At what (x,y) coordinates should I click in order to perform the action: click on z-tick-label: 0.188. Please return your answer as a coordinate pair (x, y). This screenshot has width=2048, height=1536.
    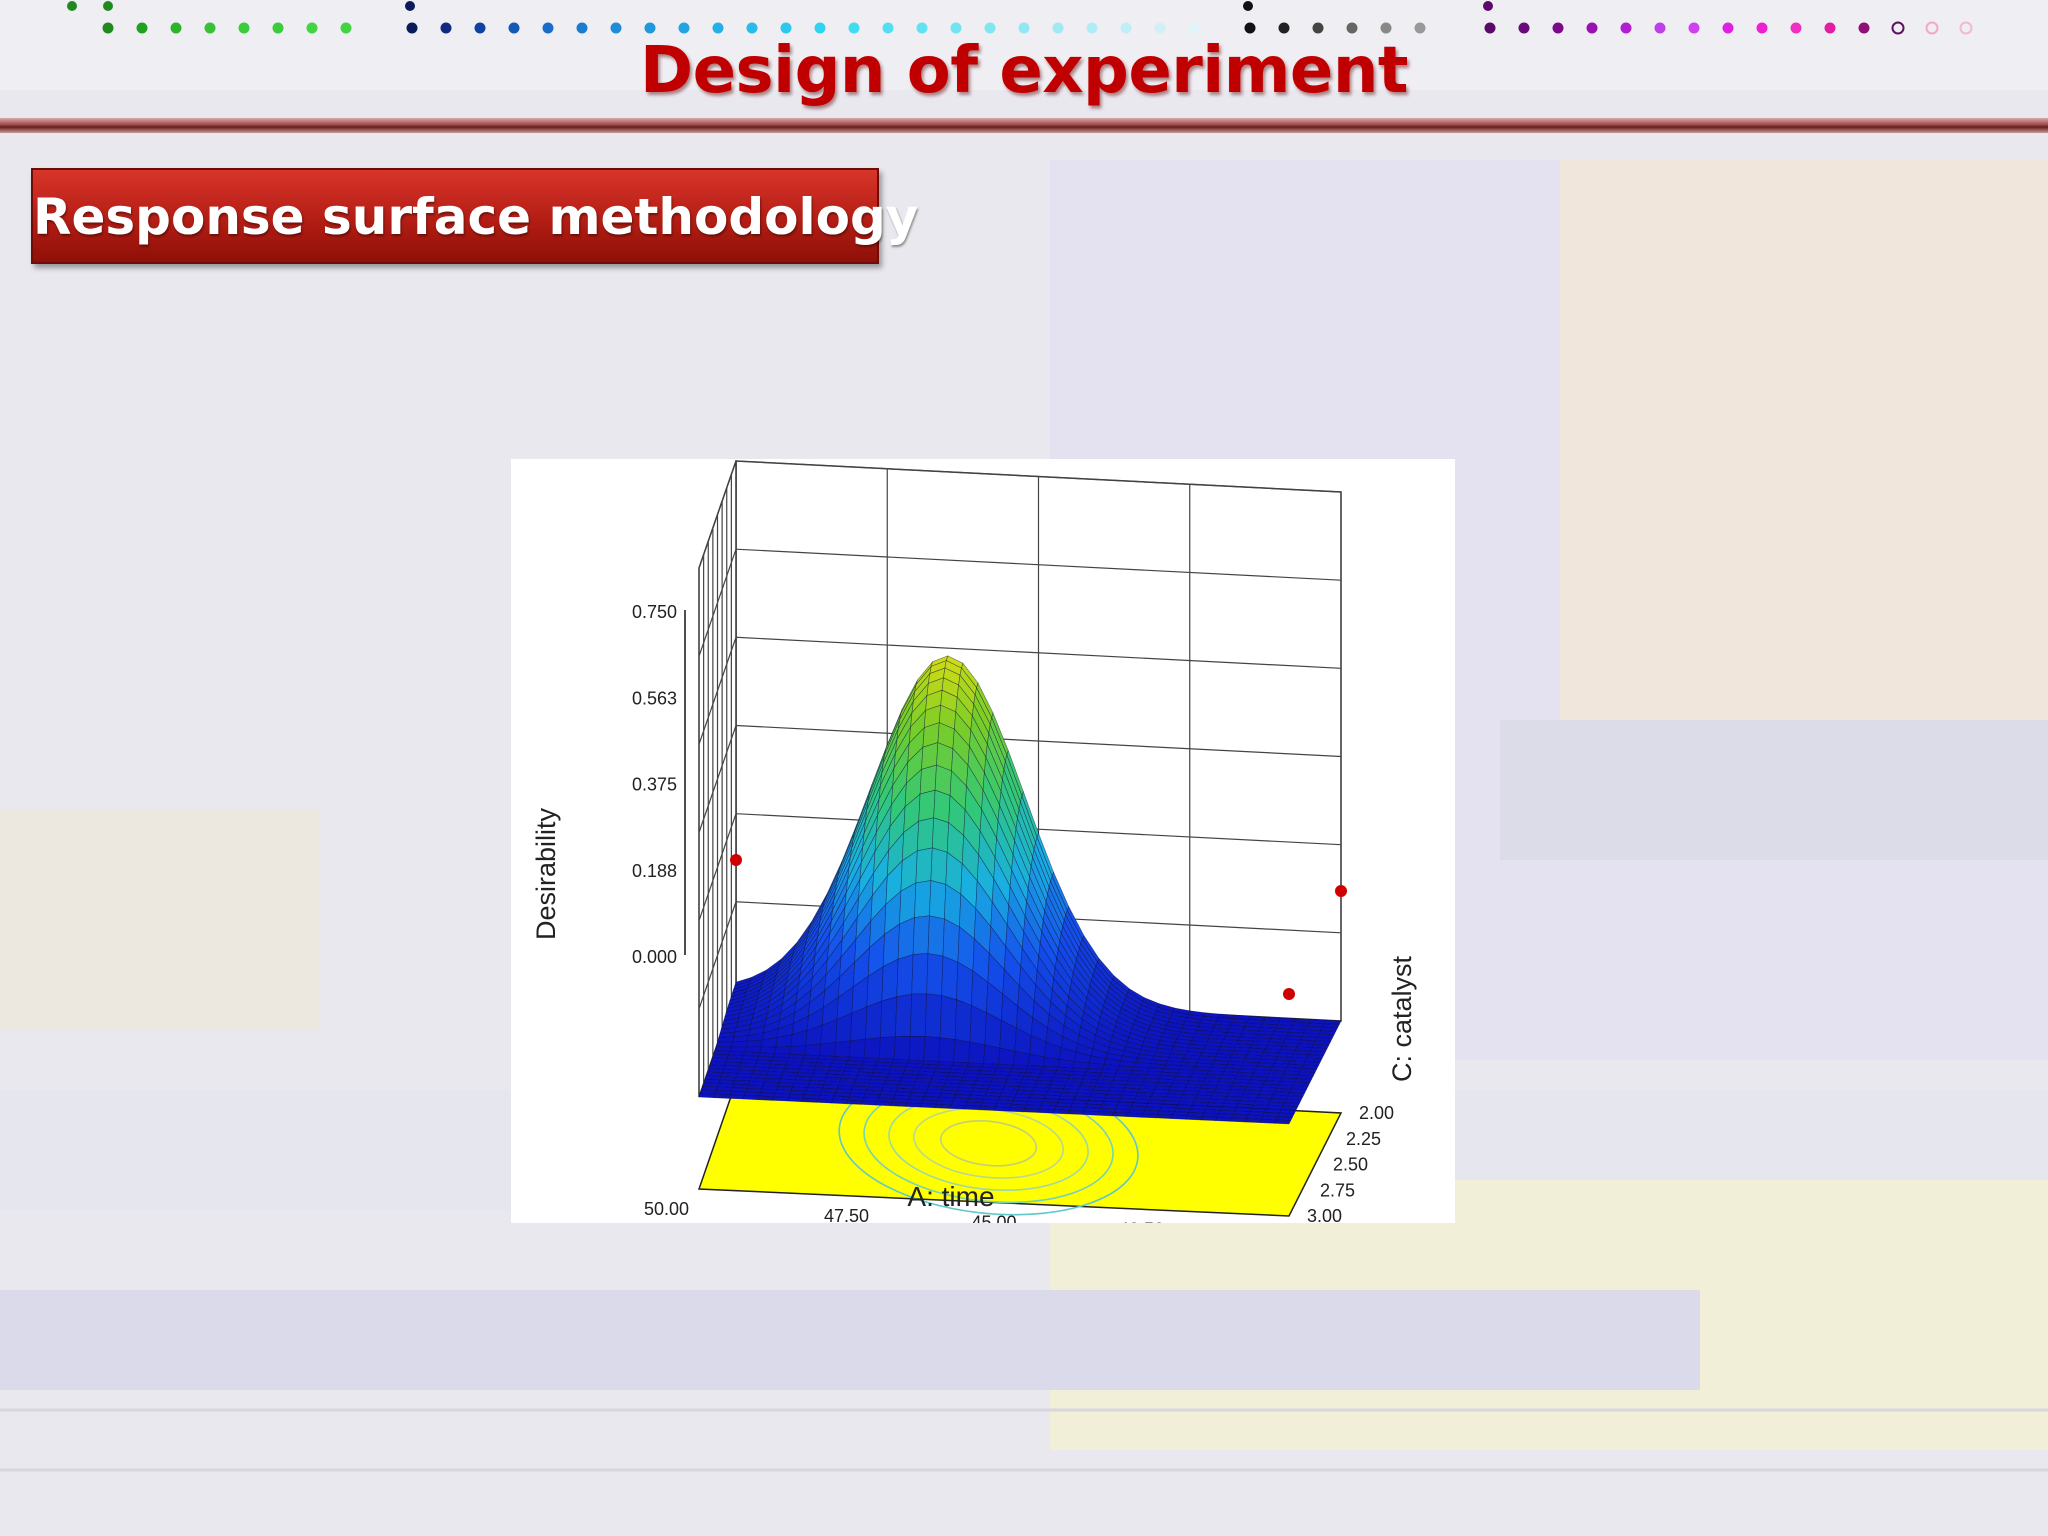
    Looking at the image, I should click on (654, 871).